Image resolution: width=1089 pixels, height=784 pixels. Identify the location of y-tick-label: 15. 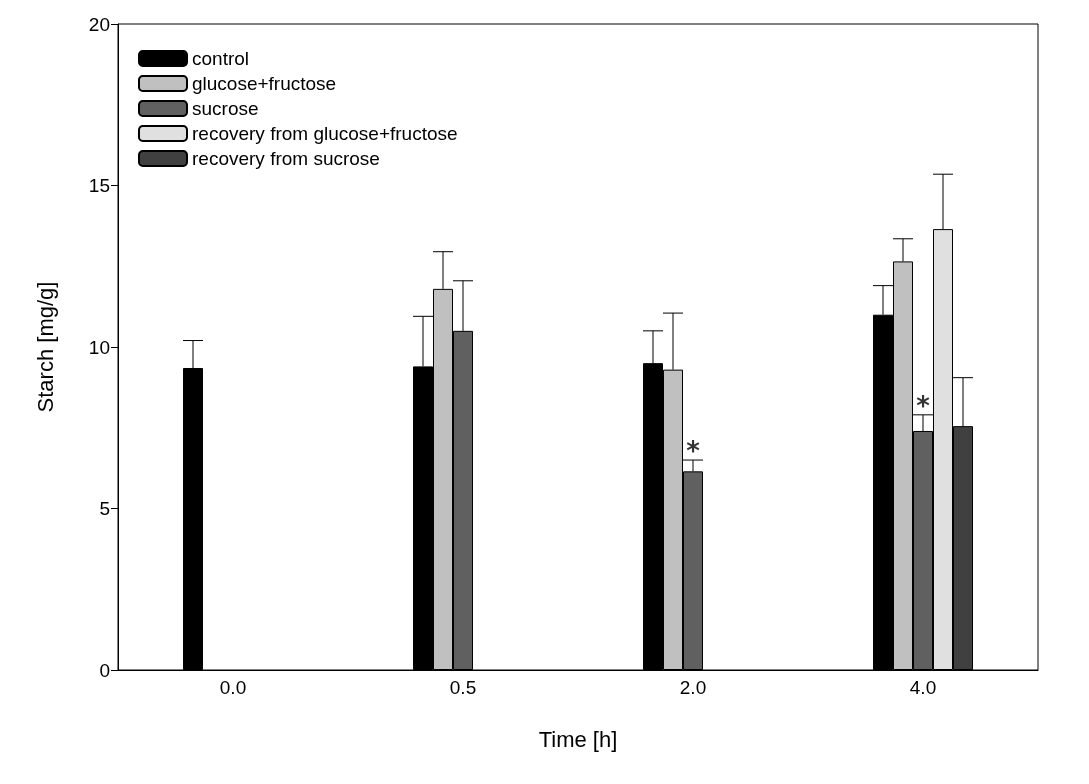
(99, 185).